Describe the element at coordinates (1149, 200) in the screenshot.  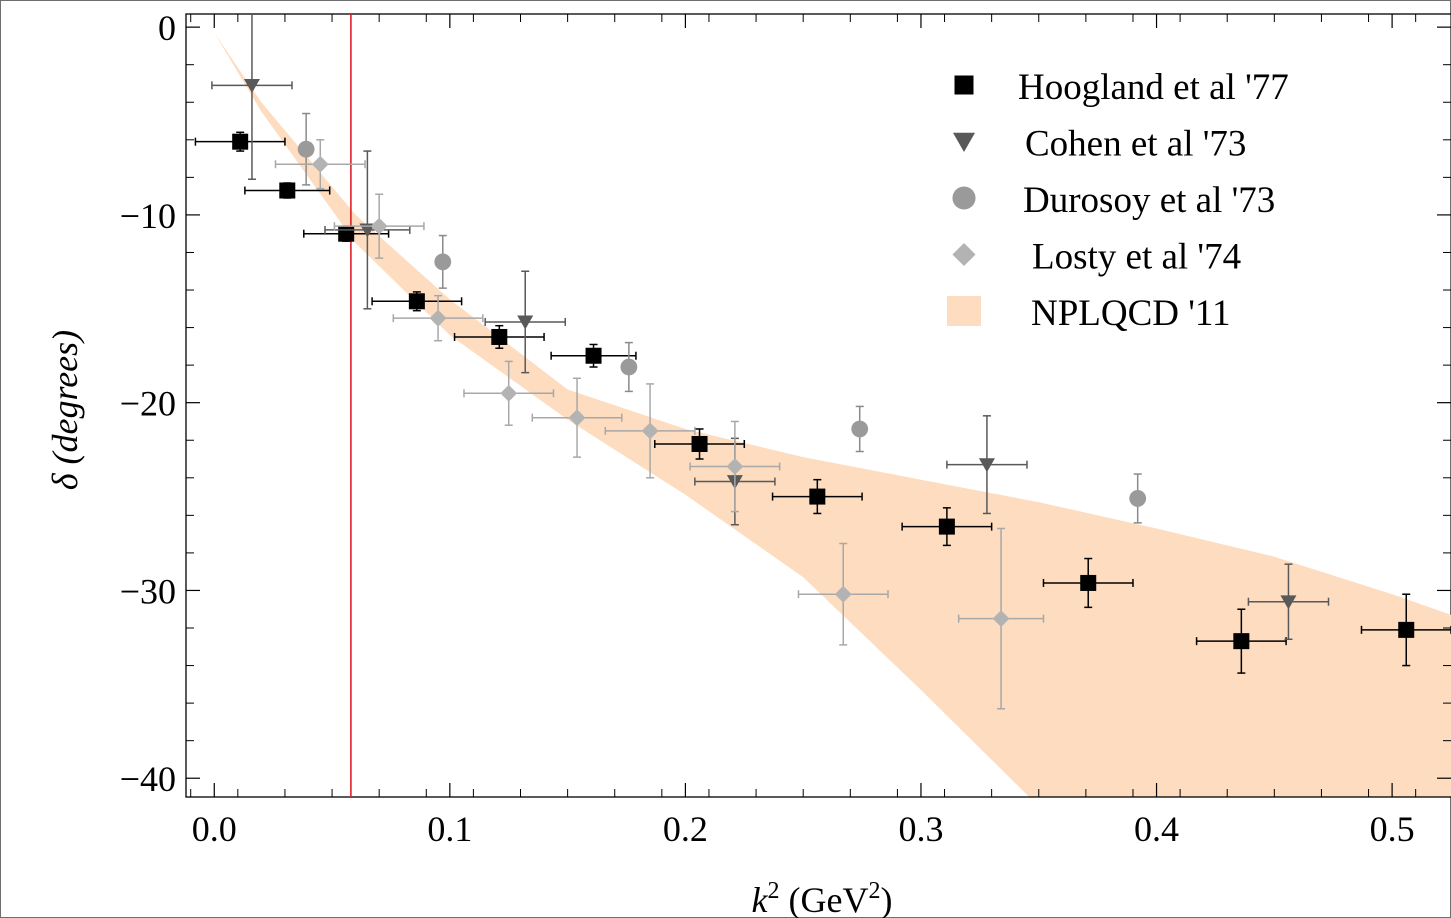
I see `legend-label: Durosoy et al '73` at that location.